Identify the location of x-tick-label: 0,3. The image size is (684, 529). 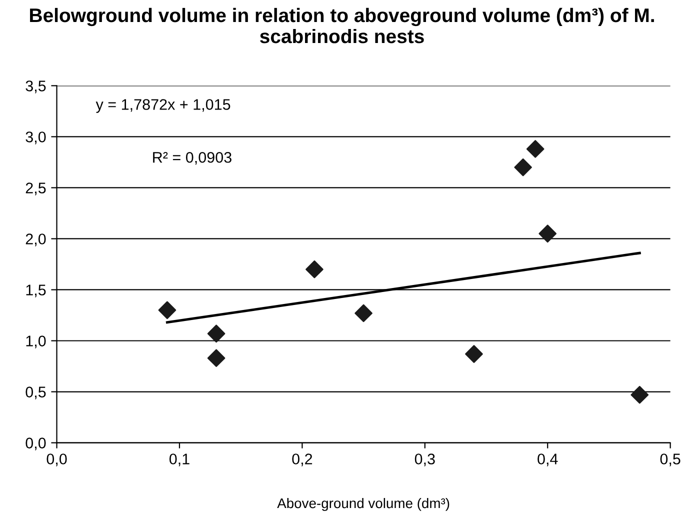
(424, 460).